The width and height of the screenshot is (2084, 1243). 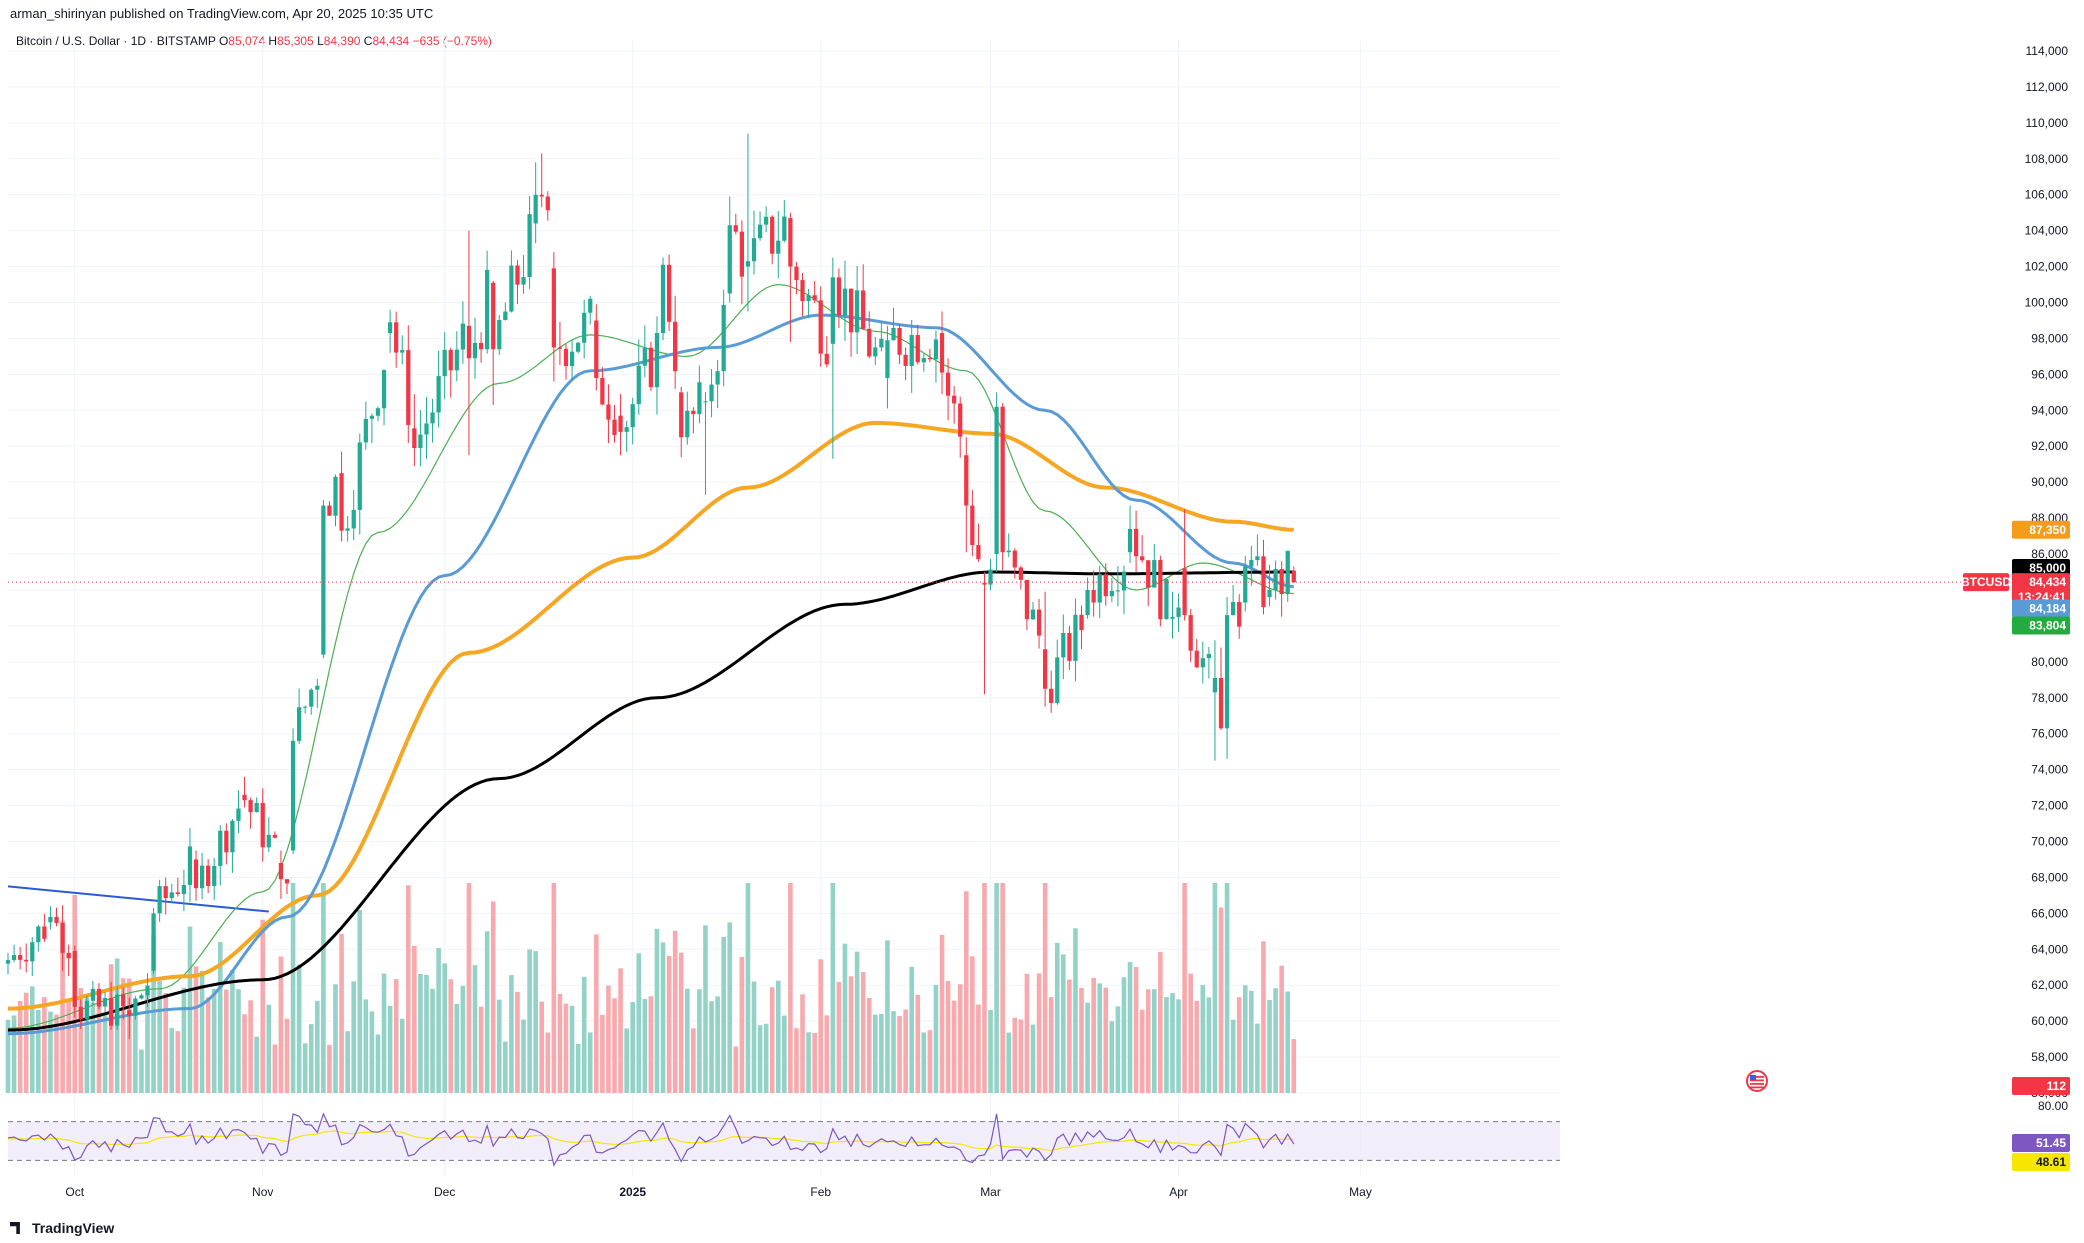 What do you see at coordinates (2049, 374) in the screenshot?
I see `price-tick-label: 96,000` at bounding box center [2049, 374].